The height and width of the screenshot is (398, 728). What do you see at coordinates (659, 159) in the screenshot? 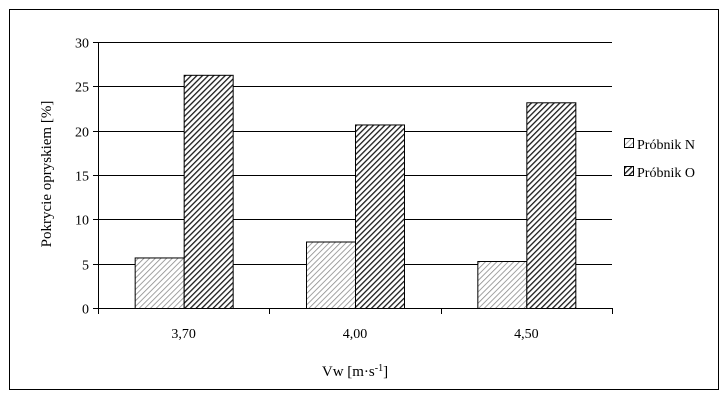
I see `legend: Próbnik N Próbnik O` at bounding box center [659, 159].